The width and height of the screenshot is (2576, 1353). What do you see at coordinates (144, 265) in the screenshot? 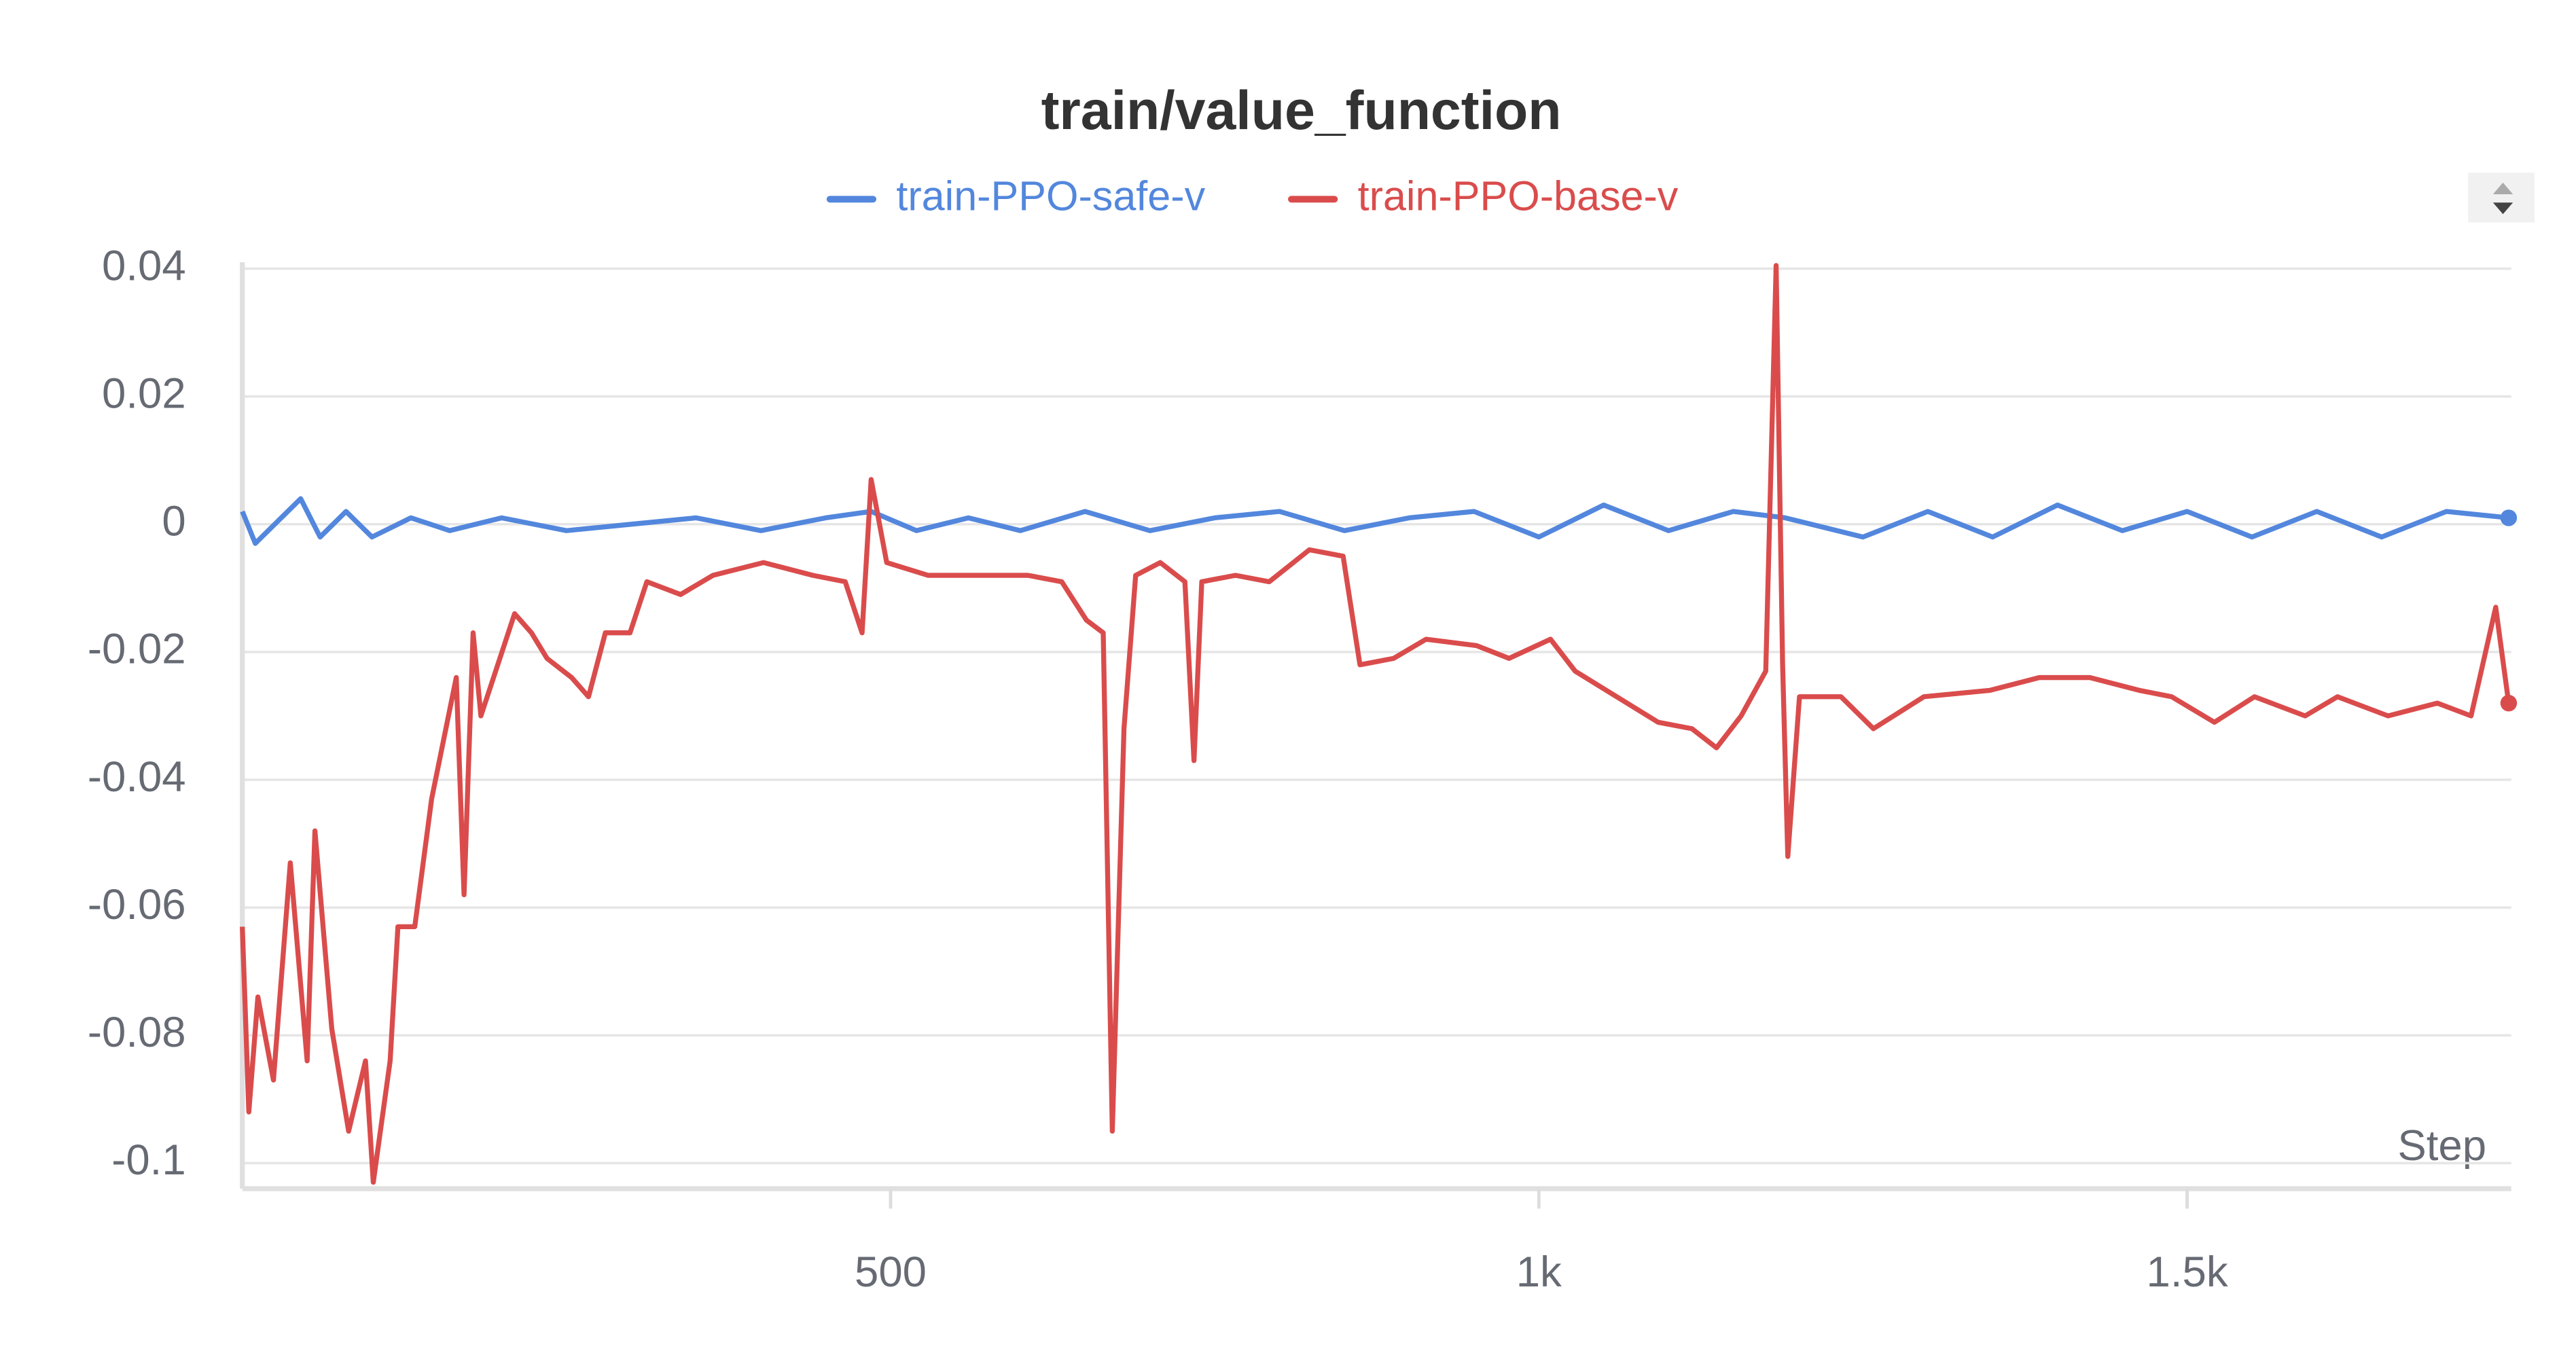
I see `y-tick-label: 0.04` at bounding box center [144, 265].